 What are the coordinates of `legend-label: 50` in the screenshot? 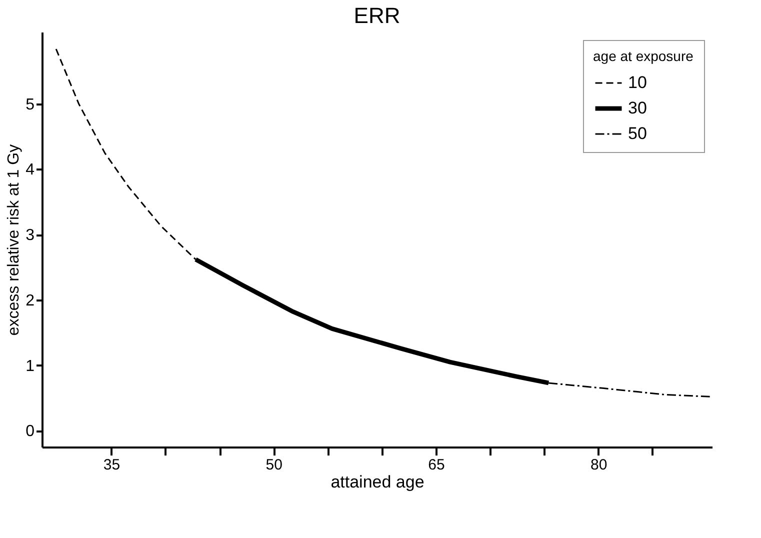 It's located at (637, 133).